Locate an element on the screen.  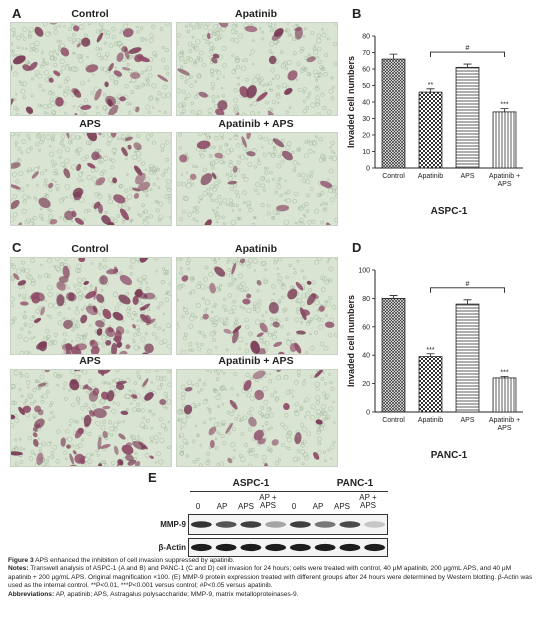
protein-label-mmp9: MMP-9 is located at coordinates (173, 524).